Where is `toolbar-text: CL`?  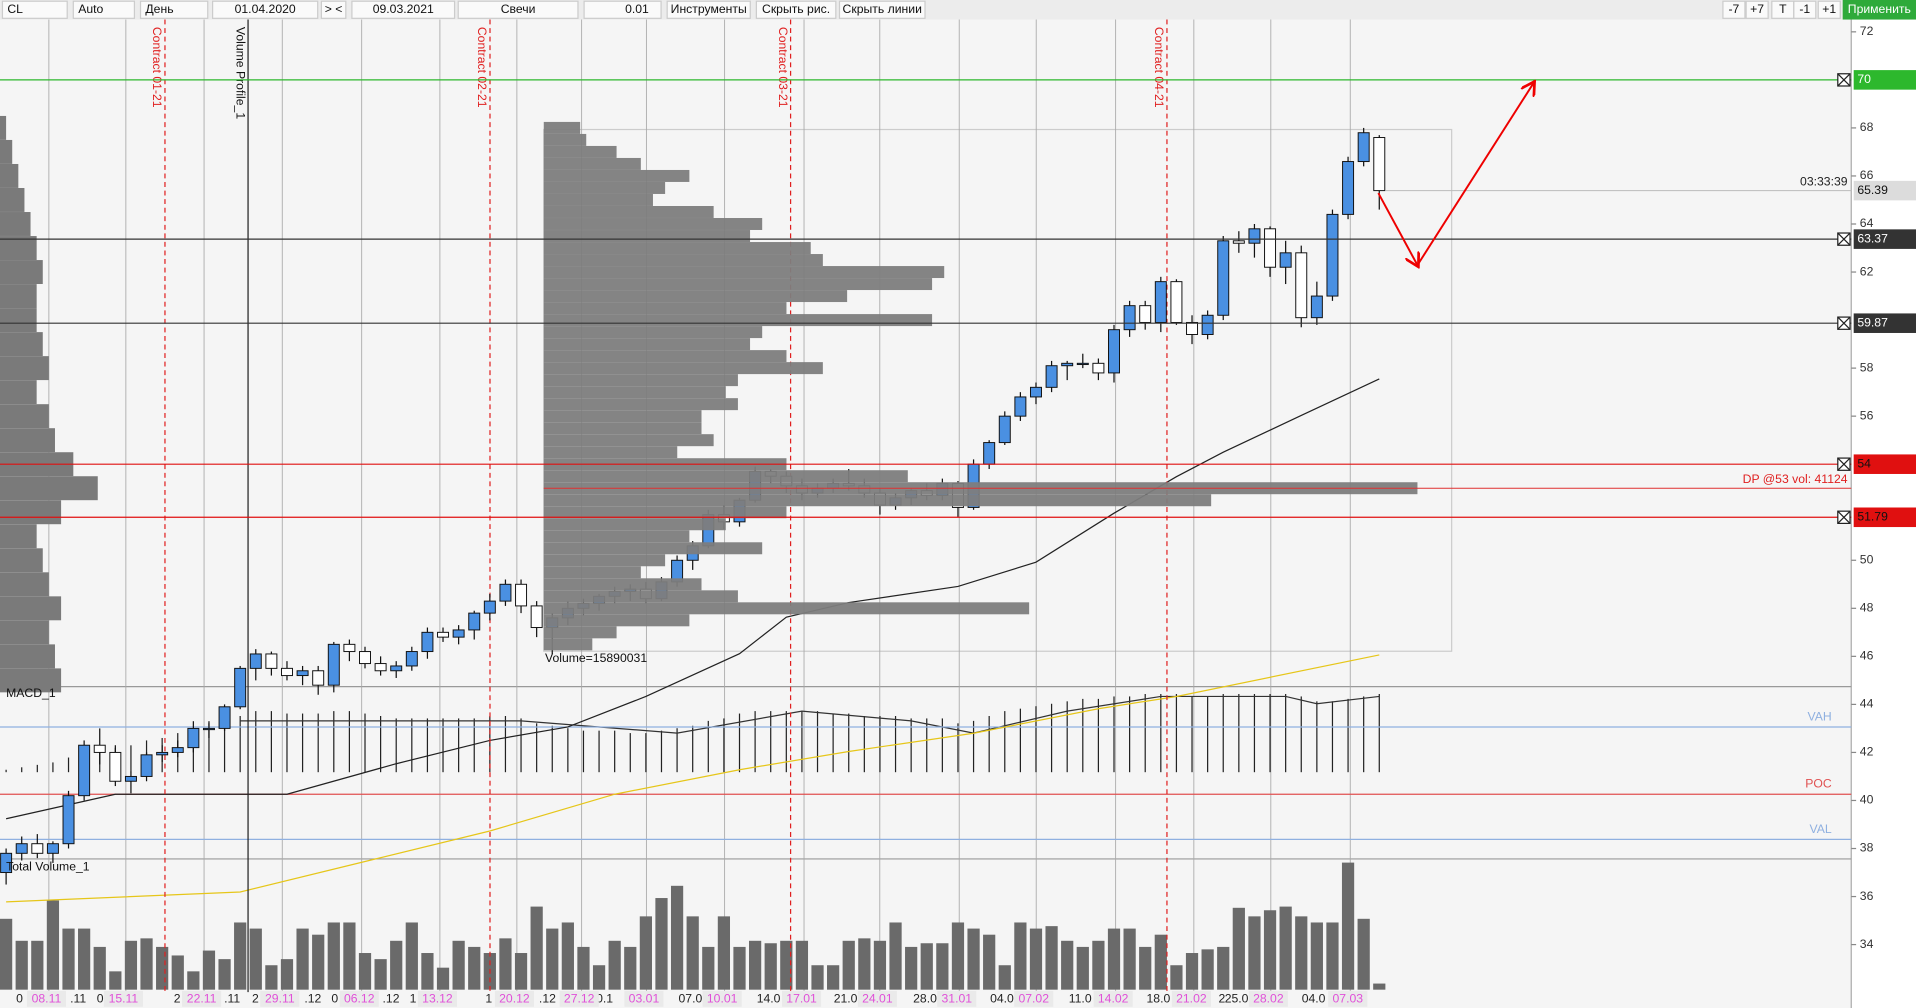 toolbar-text: CL is located at coordinates (15, 9).